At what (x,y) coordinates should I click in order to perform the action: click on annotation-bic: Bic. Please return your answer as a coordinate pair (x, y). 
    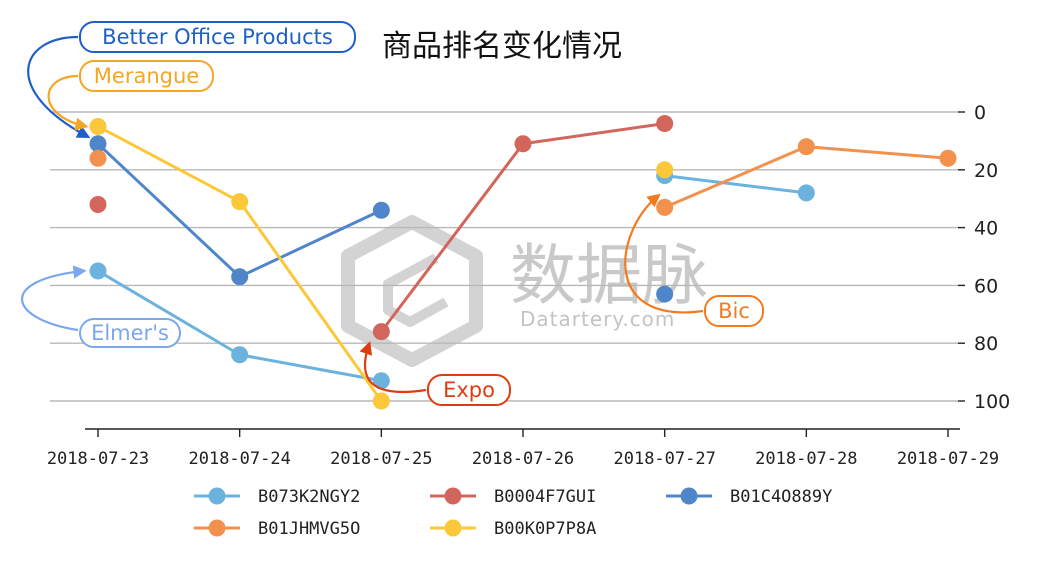
    Looking at the image, I should click on (694, 260).